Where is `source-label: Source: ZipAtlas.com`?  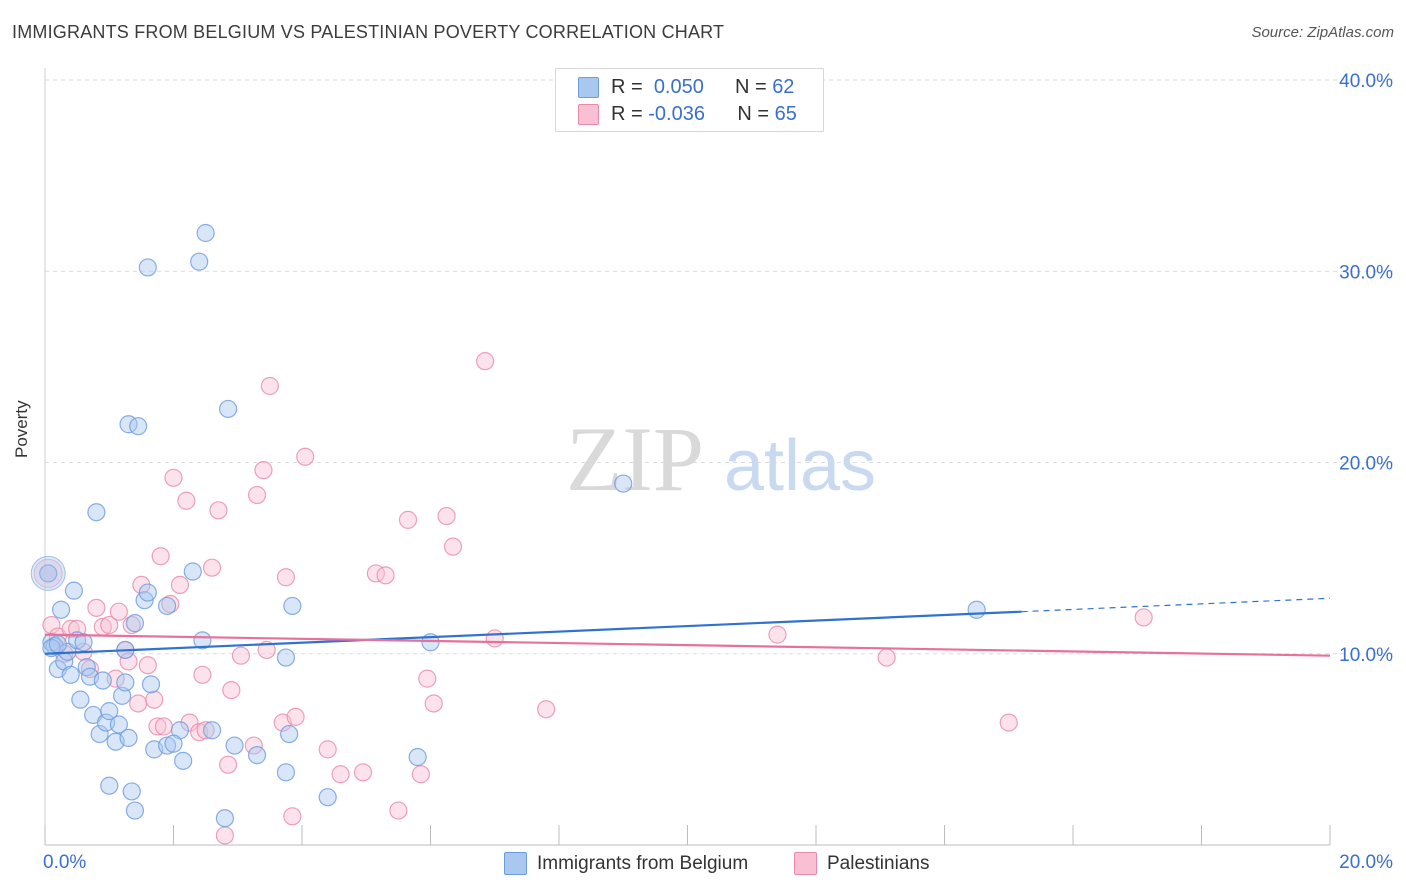 source-label: Source: ZipAtlas.com is located at coordinates (1322, 32).